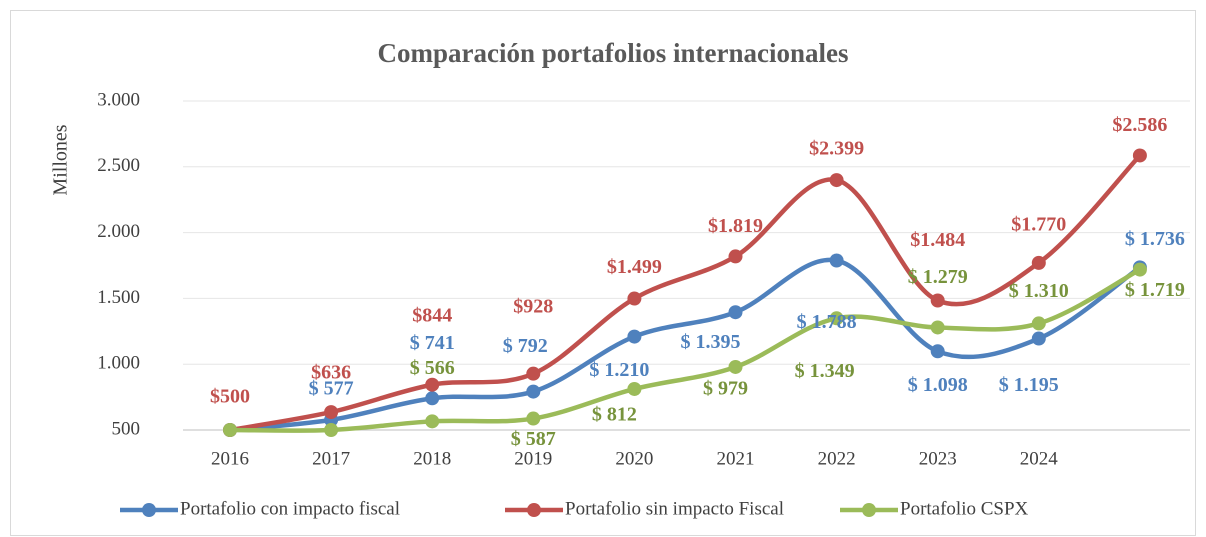  What do you see at coordinates (118, 363) in the screenshot?
I see `y-tick-label: 1.000` at bounding box center [118, 363].